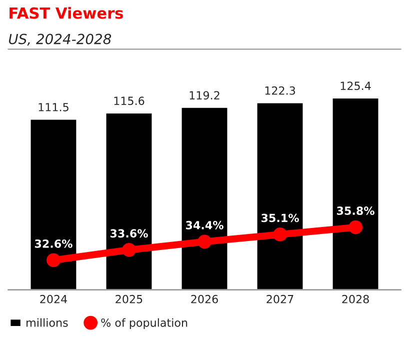  I want to click on x-tick-label: 2025, so click(129, 299).